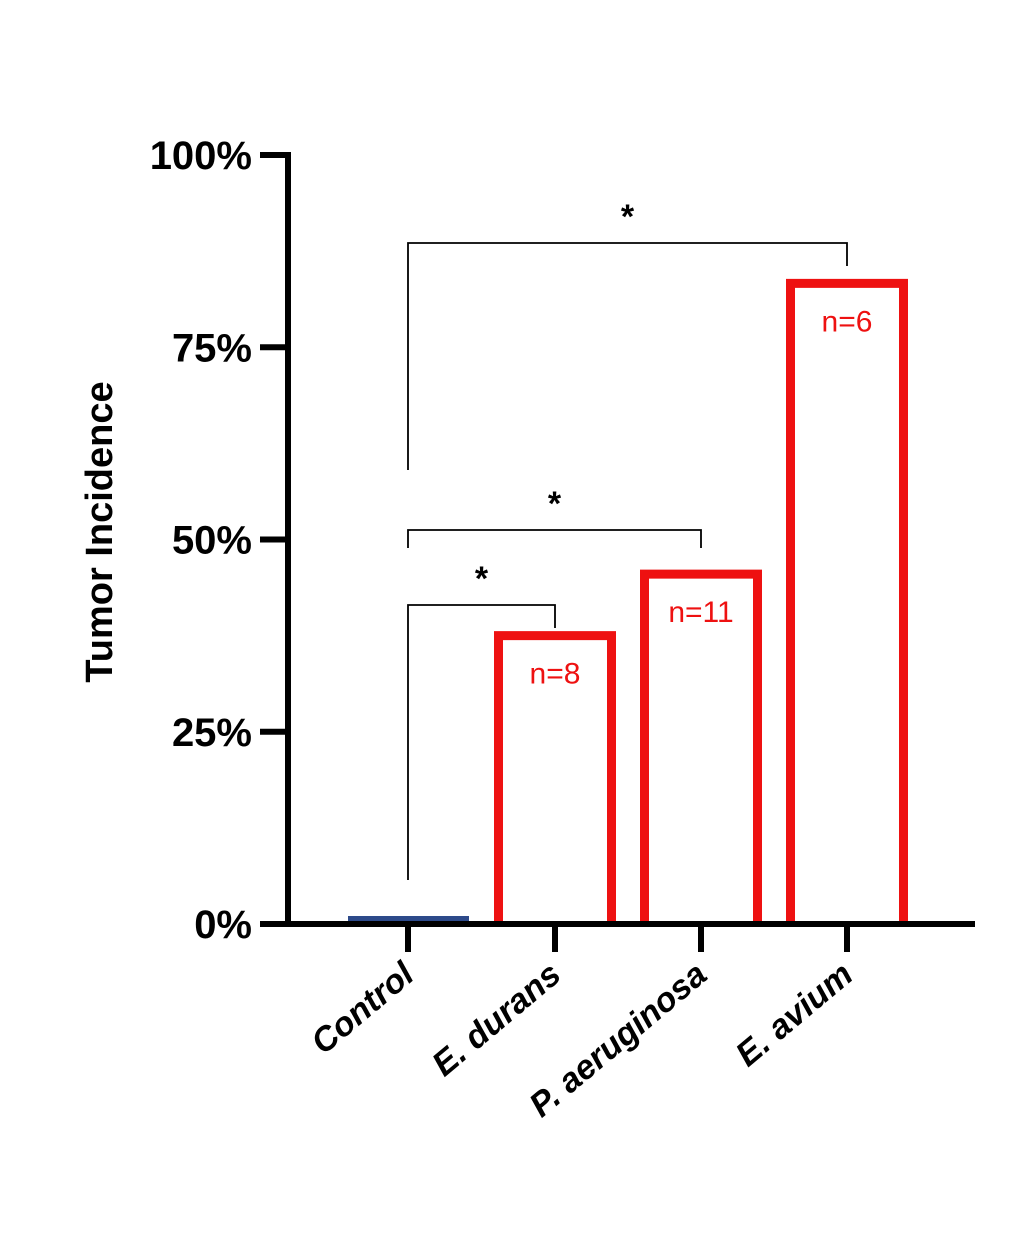 Image resolution: width=1035 pixels, height=1260 pixels. Describe the element at coordinates (795, 1014) in the screenshot. I see `x-tick-label: E. avium` at that location.